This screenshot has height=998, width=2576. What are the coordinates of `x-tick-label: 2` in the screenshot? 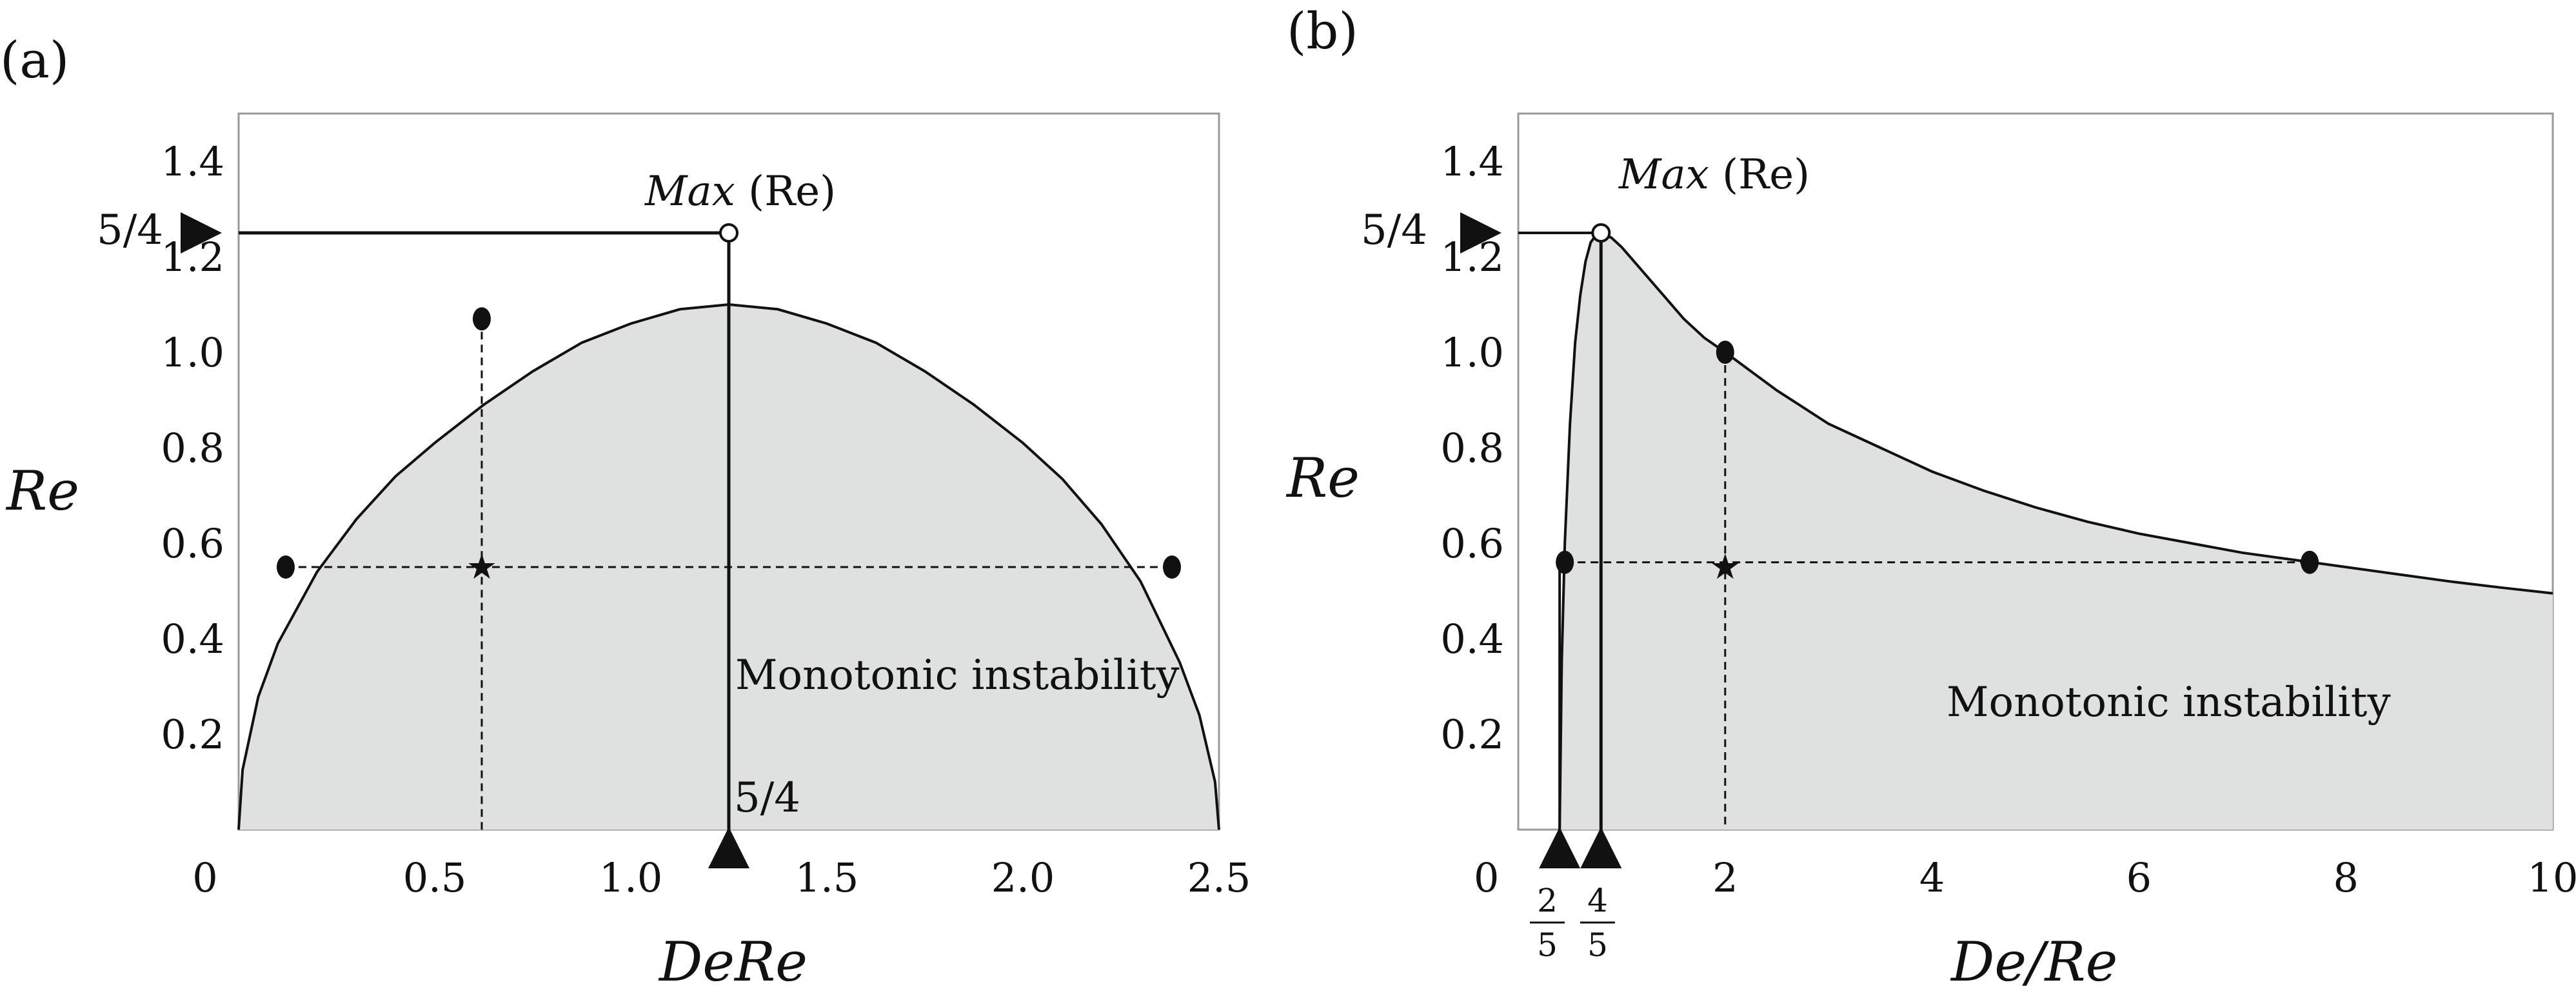 It's located at (1725, 877).